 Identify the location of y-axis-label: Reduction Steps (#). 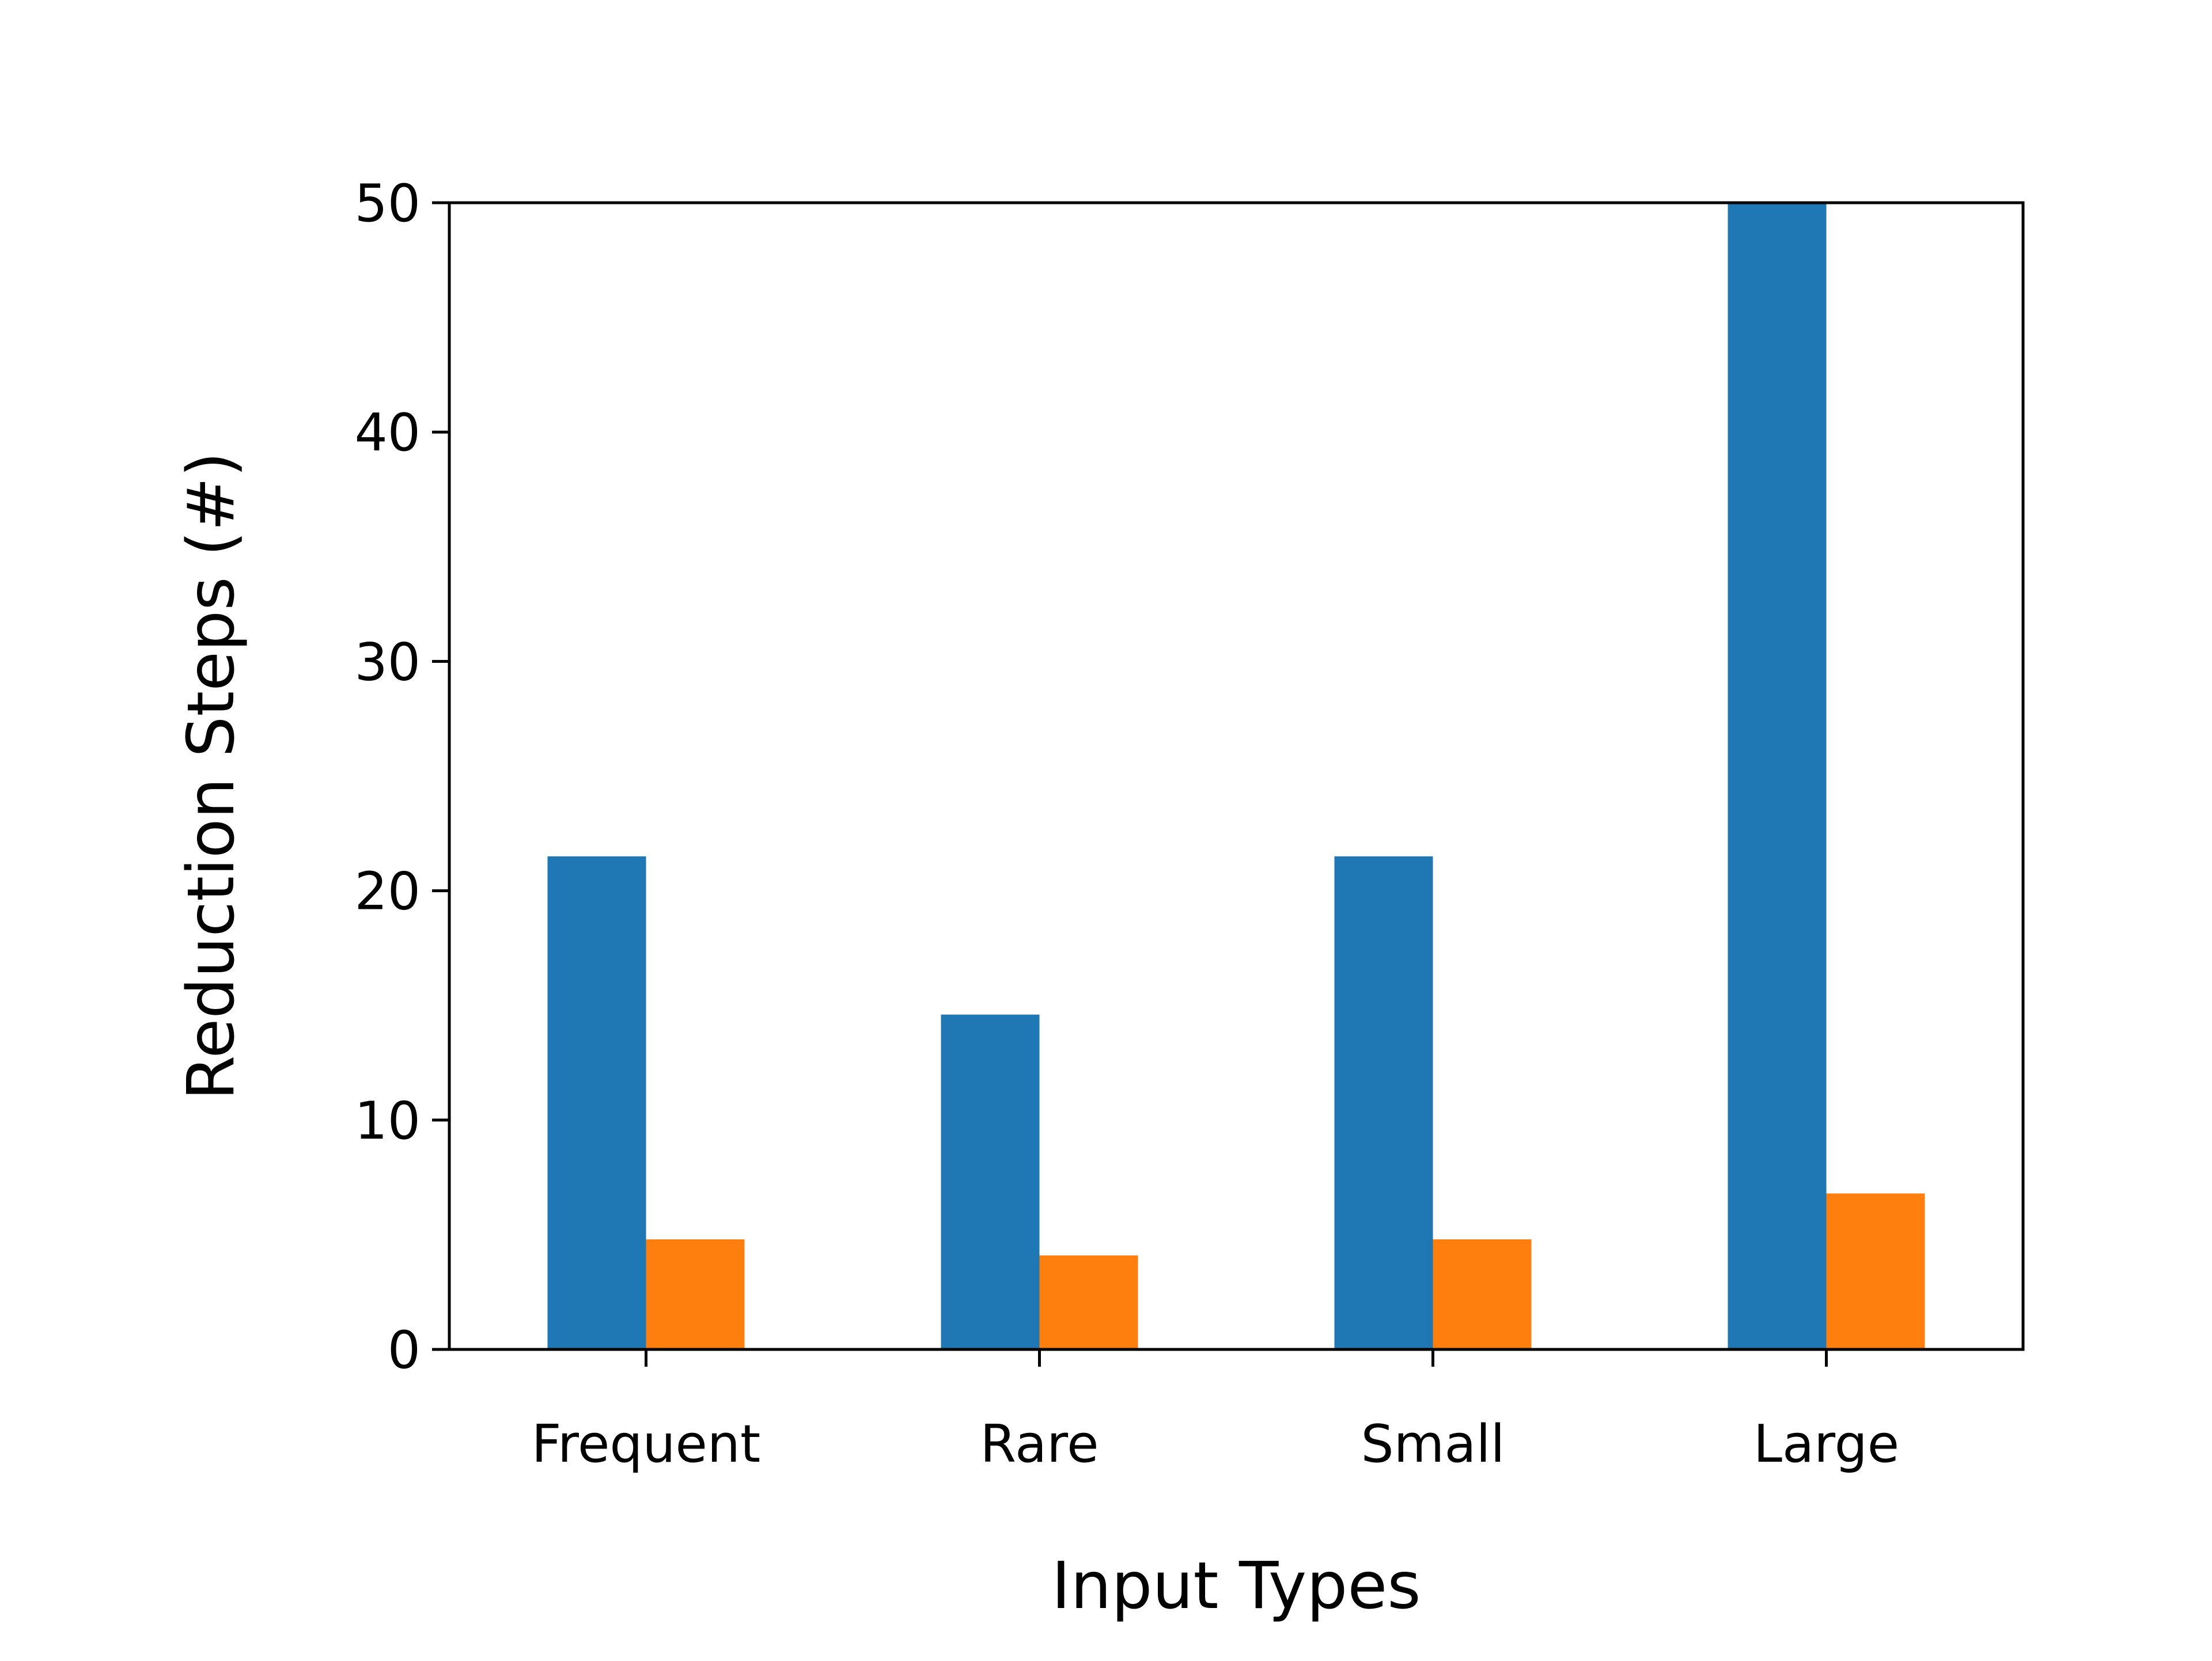
(211, 776).